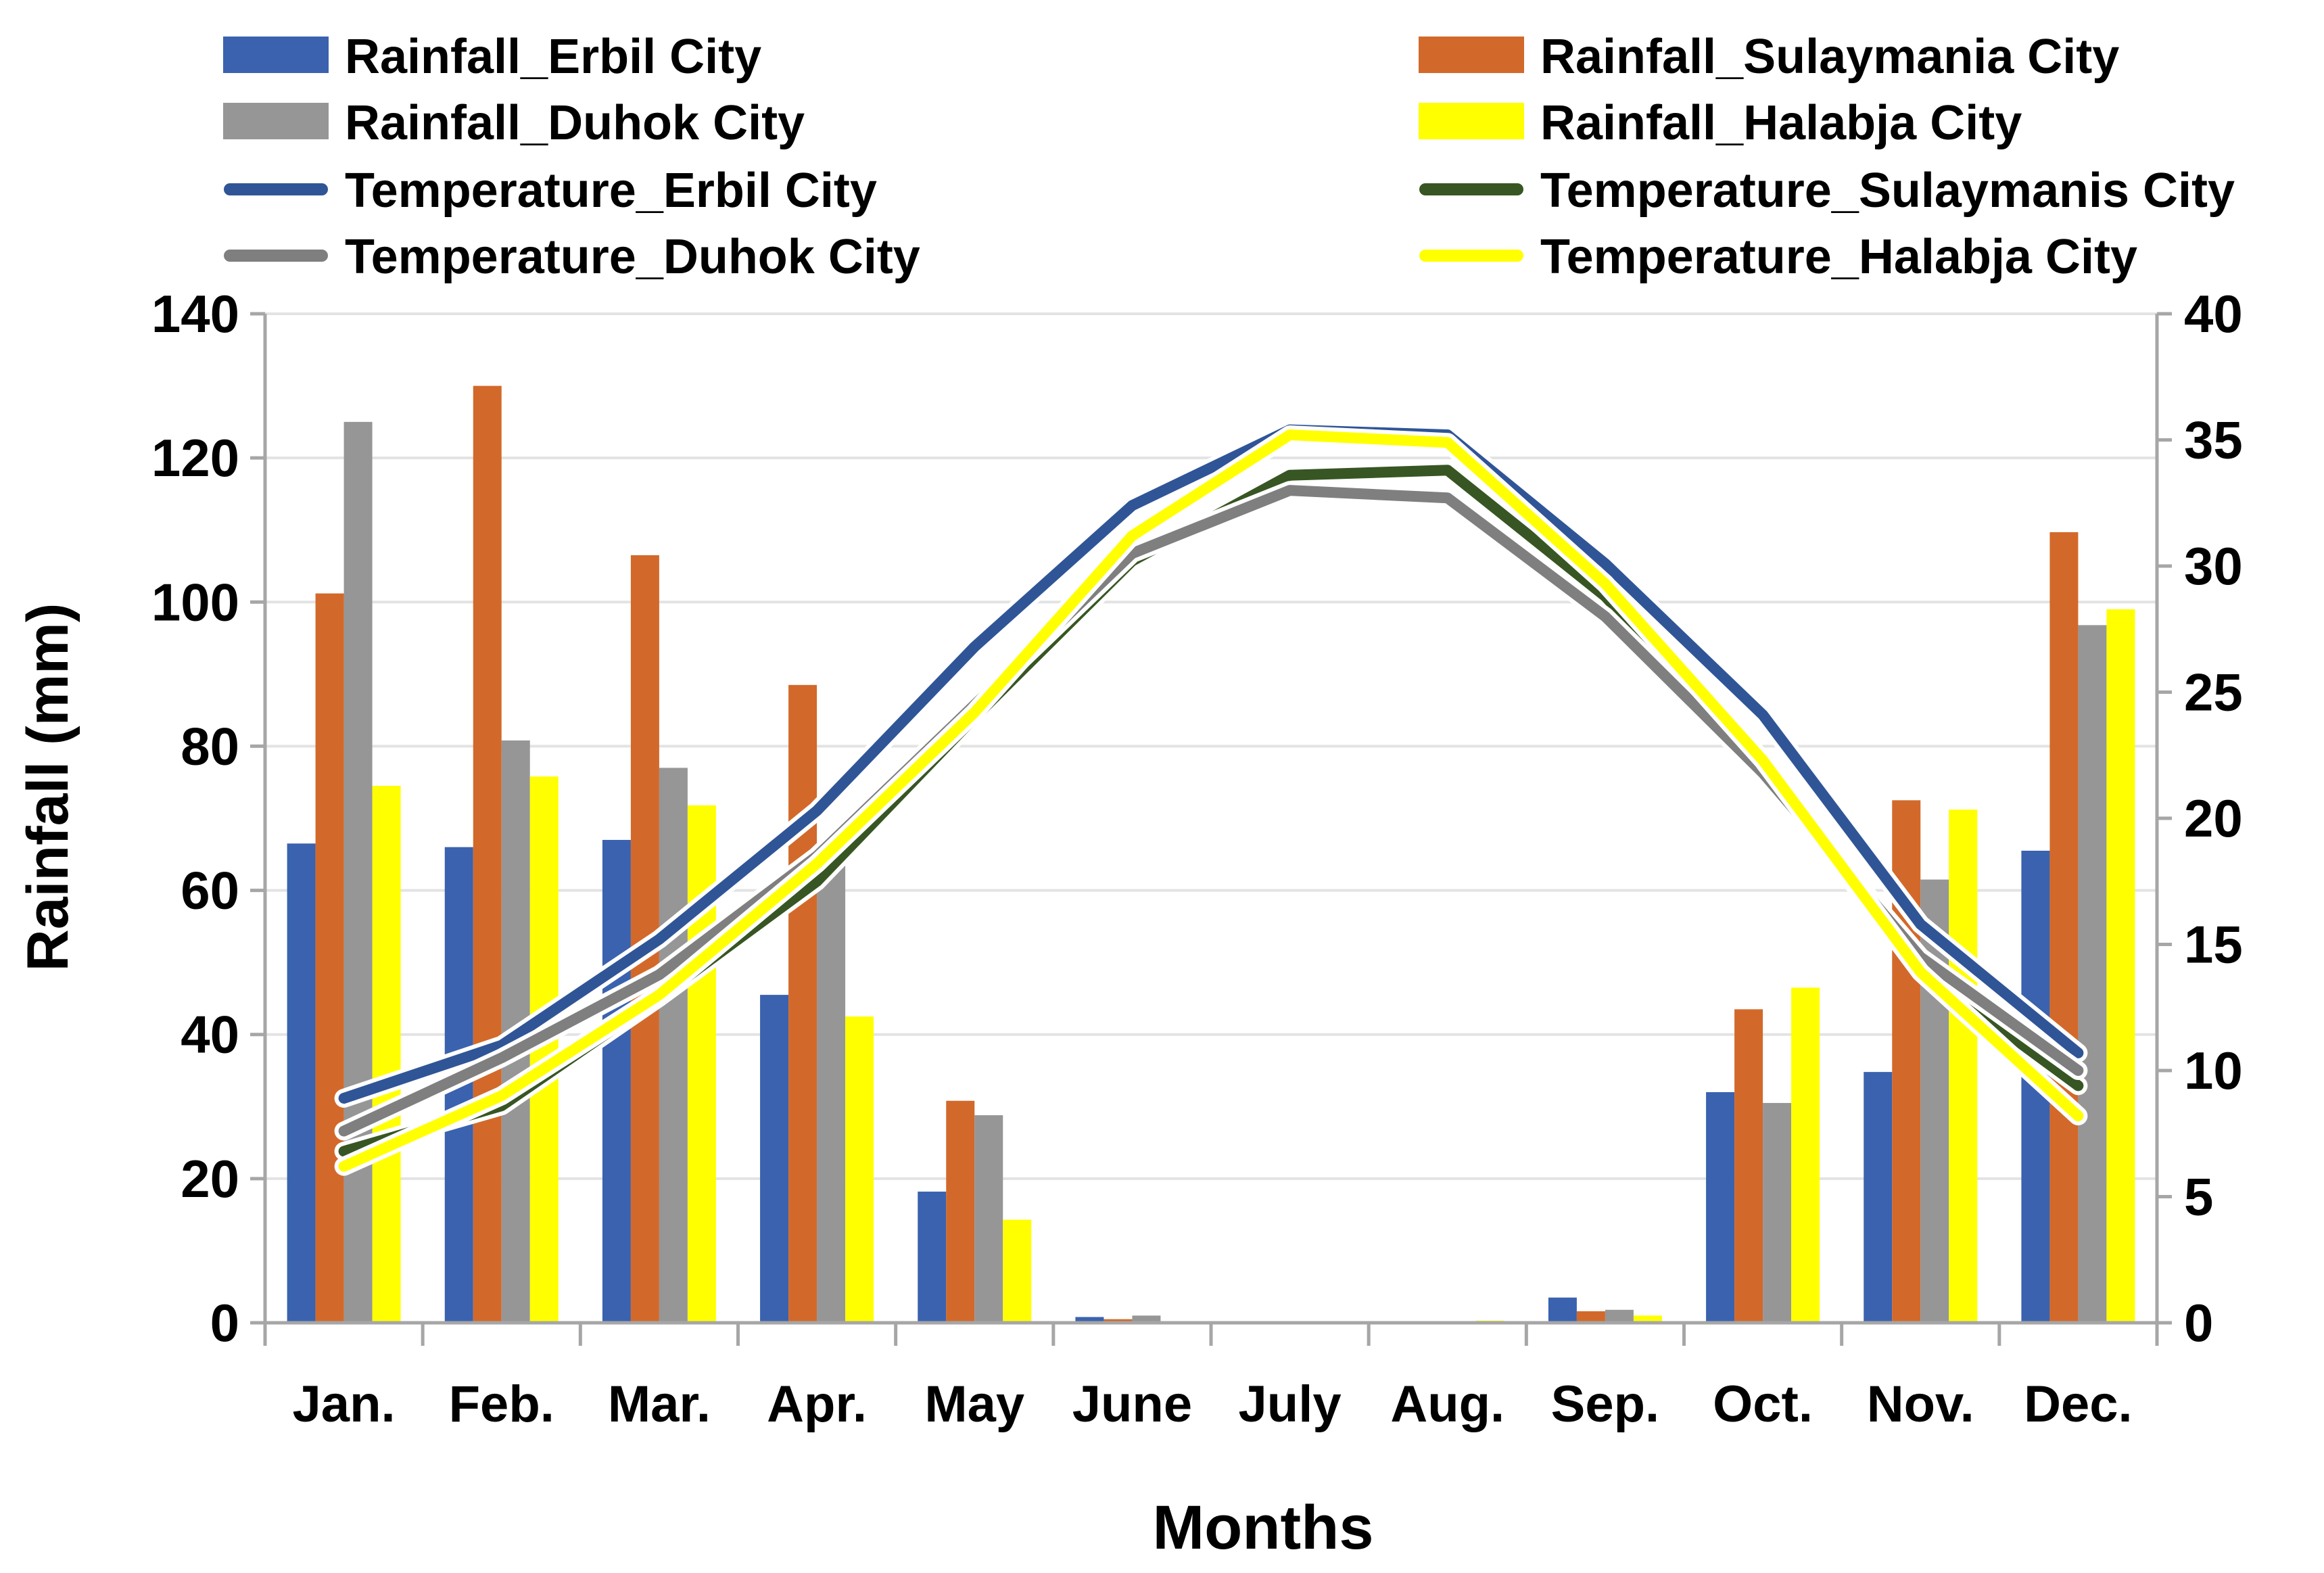 Image resolution: width=2324 pixels, height=1573 pixels. Describe the element at coordinates (48, 788) in the screenshot. I see `y-axis-title: Rainfall (mm)` at that location.